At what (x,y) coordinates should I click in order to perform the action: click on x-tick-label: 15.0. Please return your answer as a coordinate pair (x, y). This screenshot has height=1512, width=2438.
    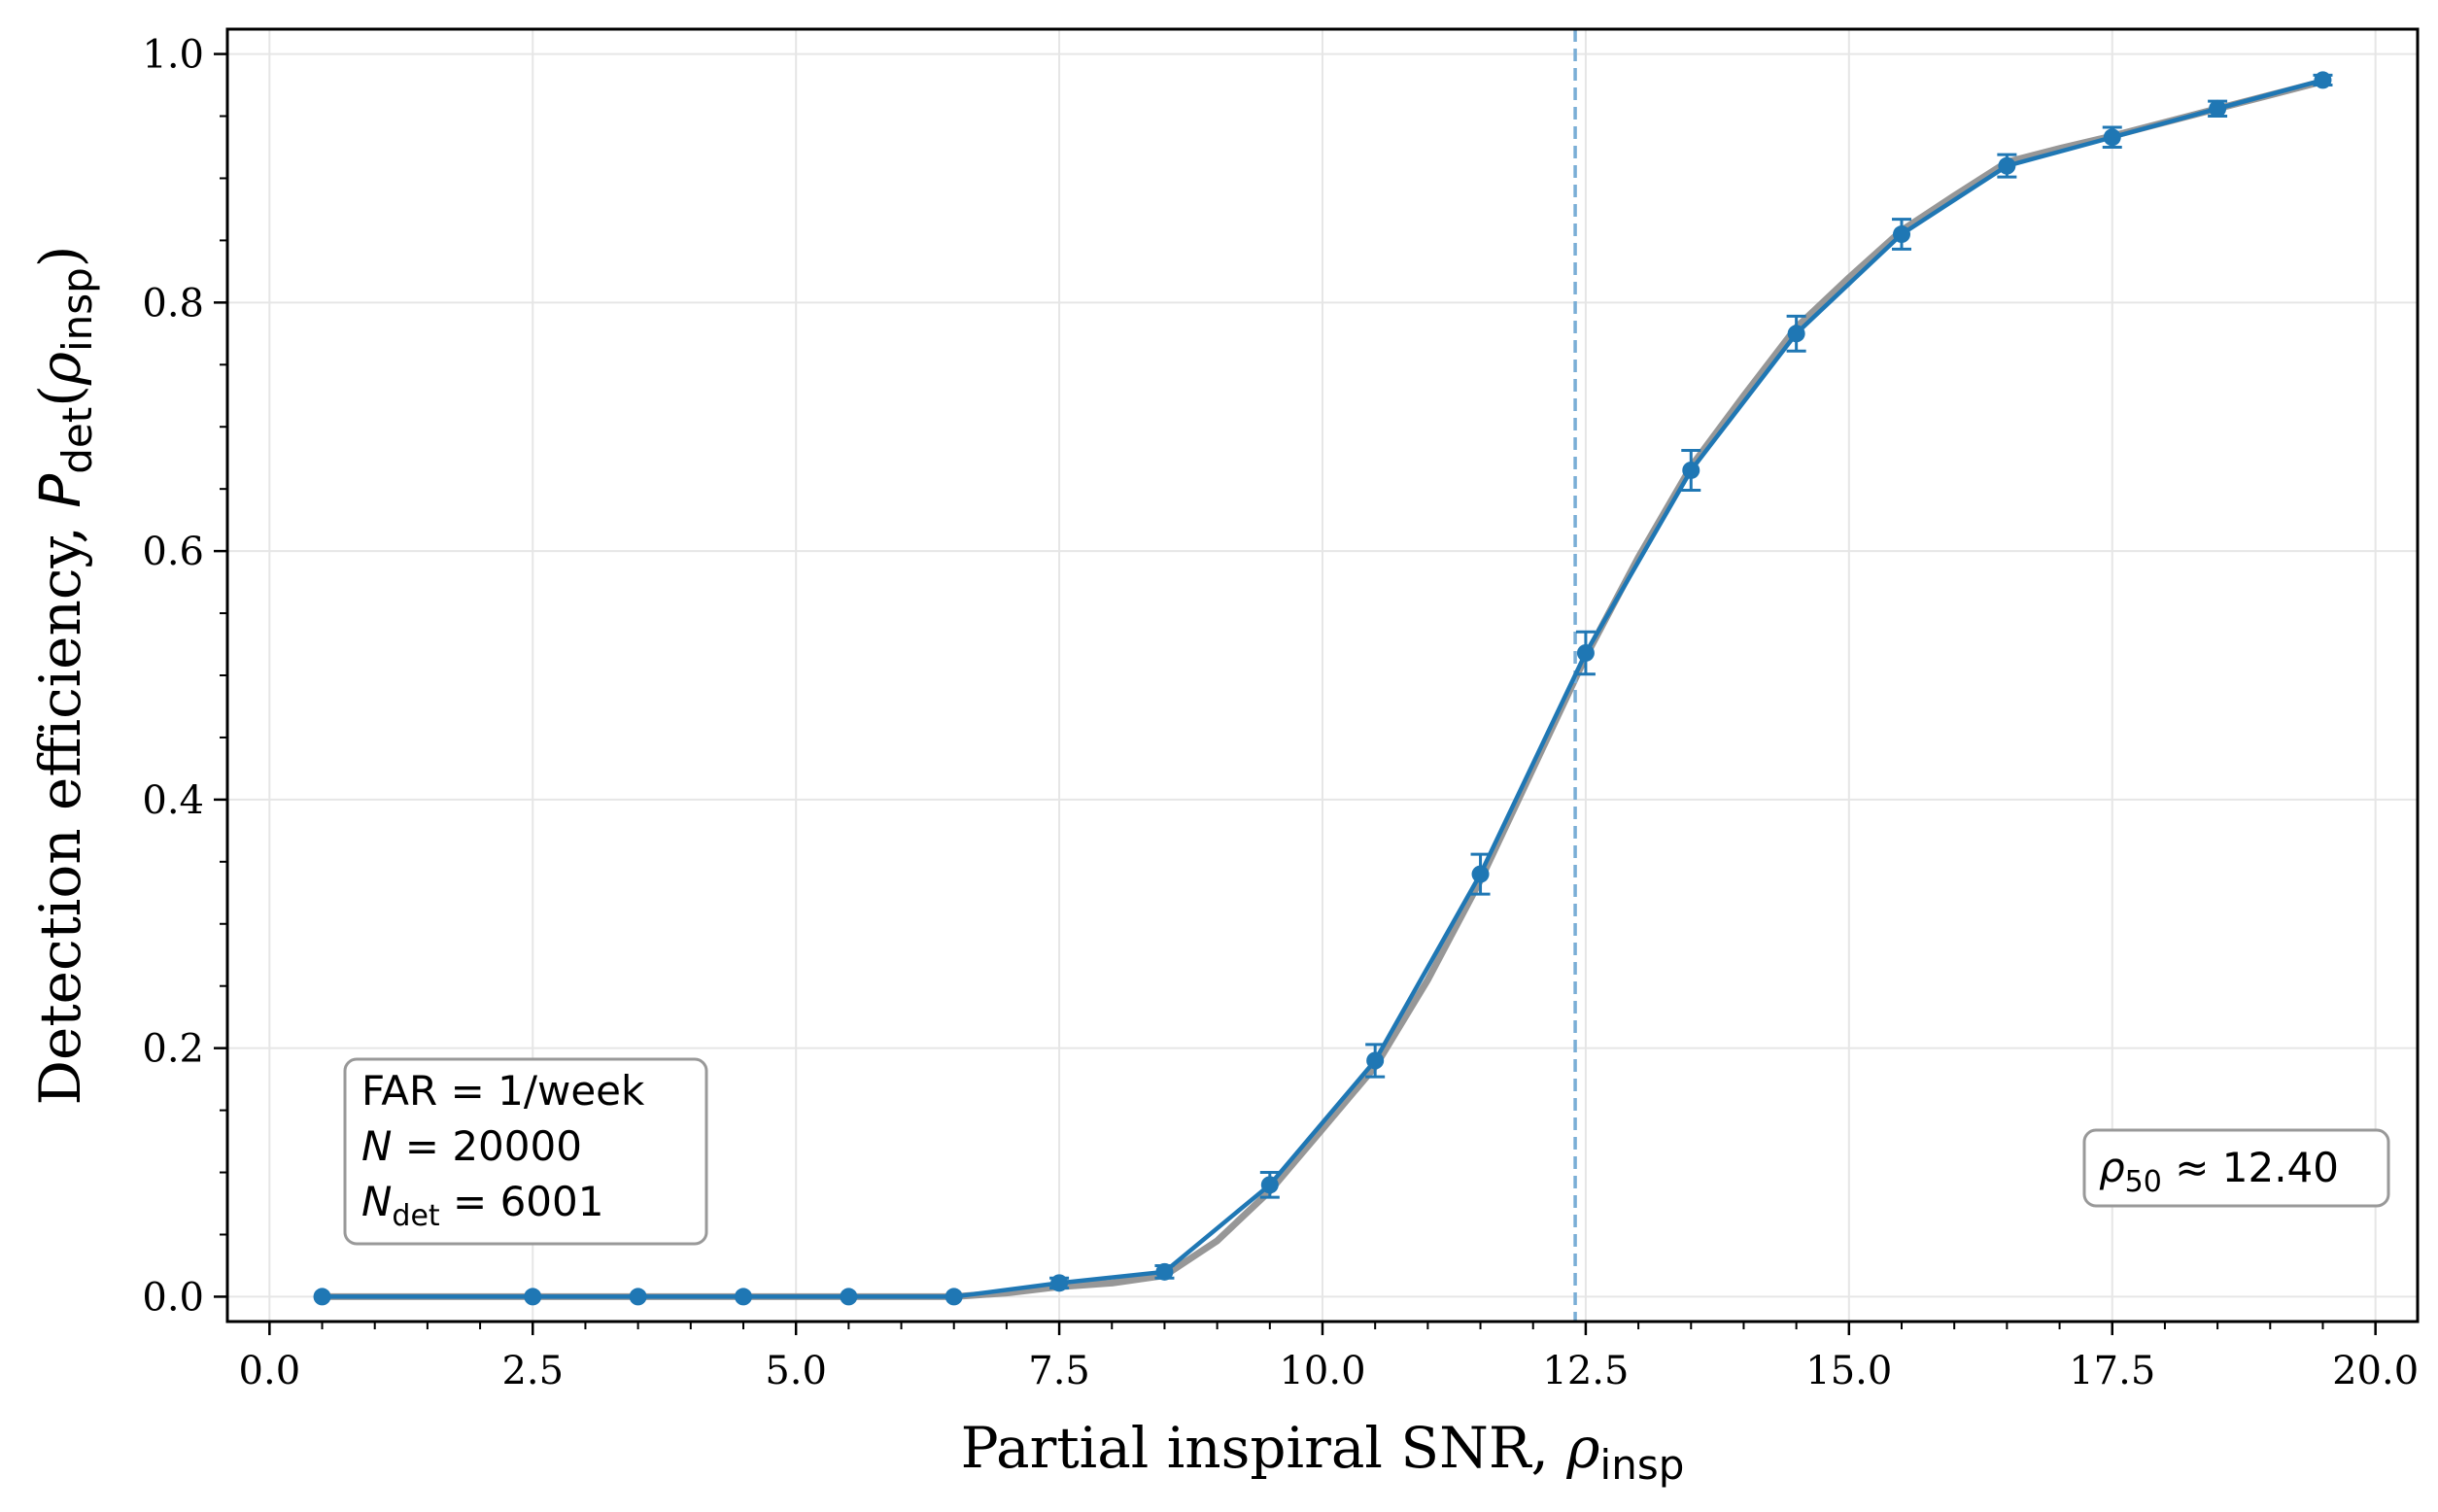
    Looking at the image, I should click on (1848, 1371).